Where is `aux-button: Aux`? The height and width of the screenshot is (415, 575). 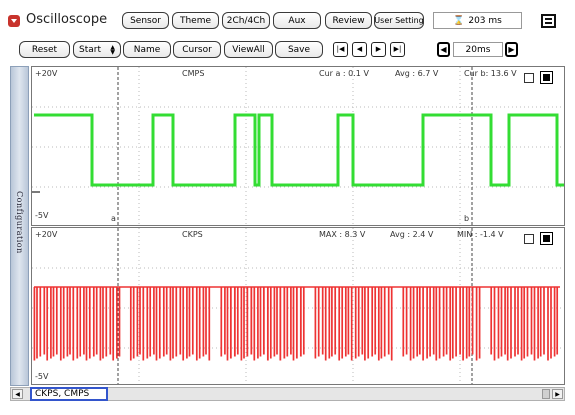
aux-button: Aux is located at coordinates (297, 20).